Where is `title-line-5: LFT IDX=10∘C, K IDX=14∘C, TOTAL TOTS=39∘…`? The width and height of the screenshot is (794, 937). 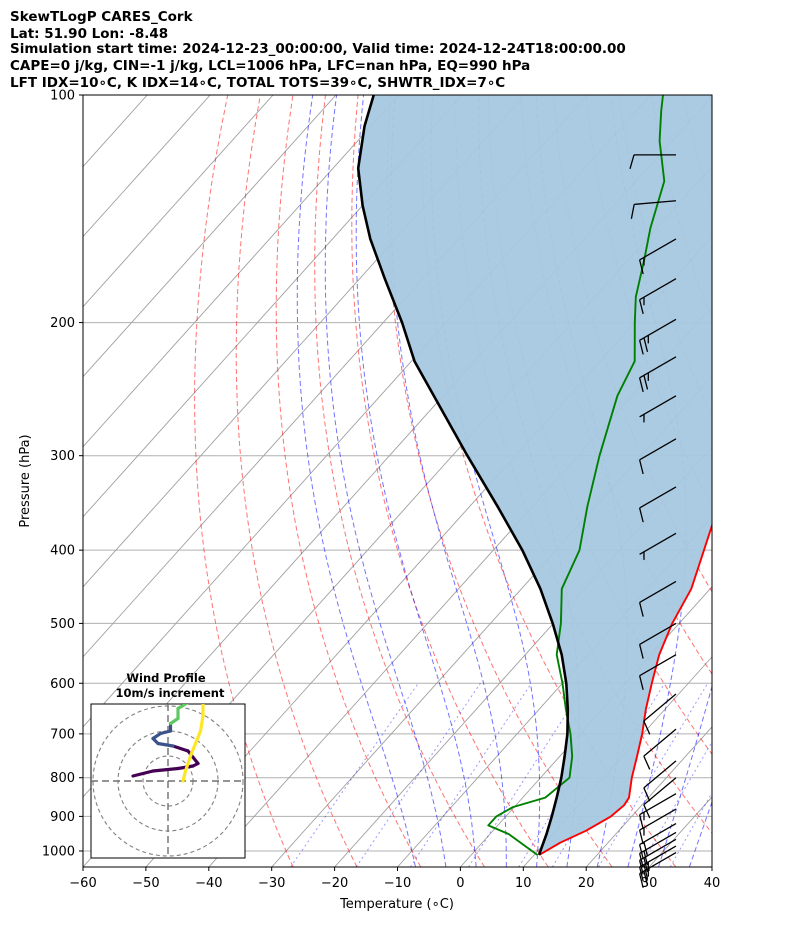
title-line-5: LFT IDX=10∘C, K IDX=14∘C, TOTAL TOTS=39∘… is located at coordinates (257, 83).